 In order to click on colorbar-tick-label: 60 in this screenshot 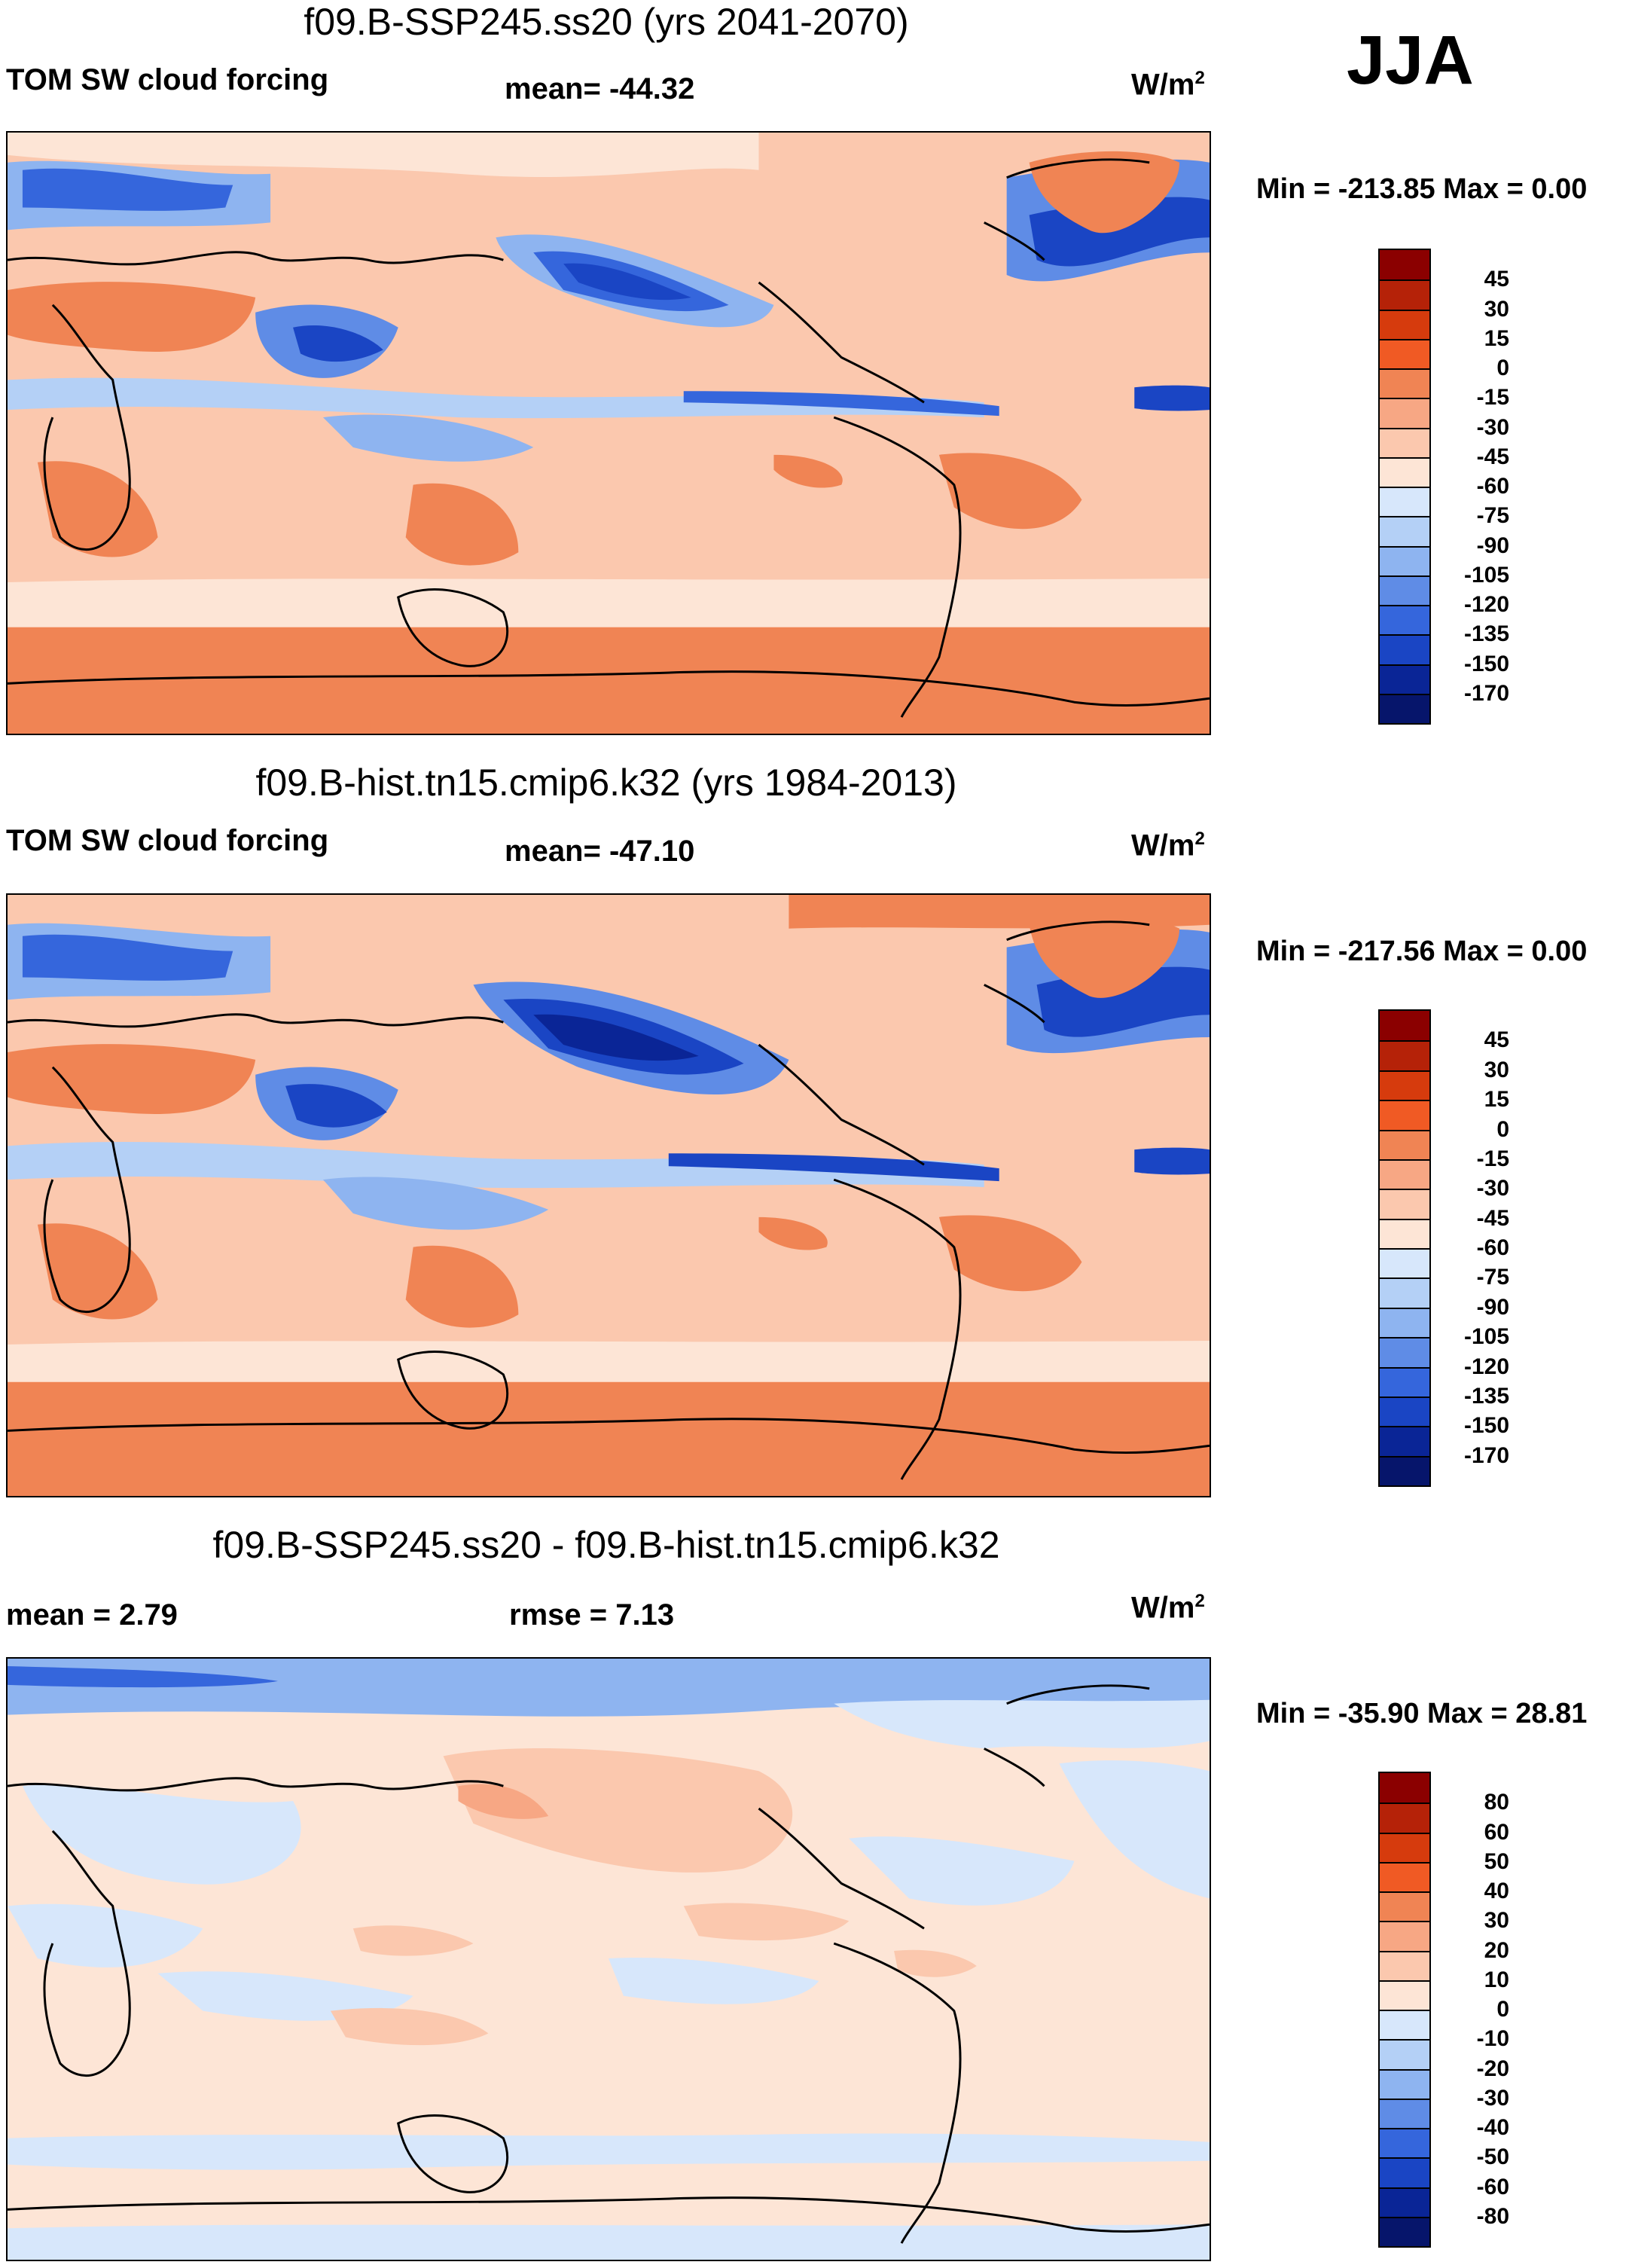, I will do `click(1496, 1832)`.